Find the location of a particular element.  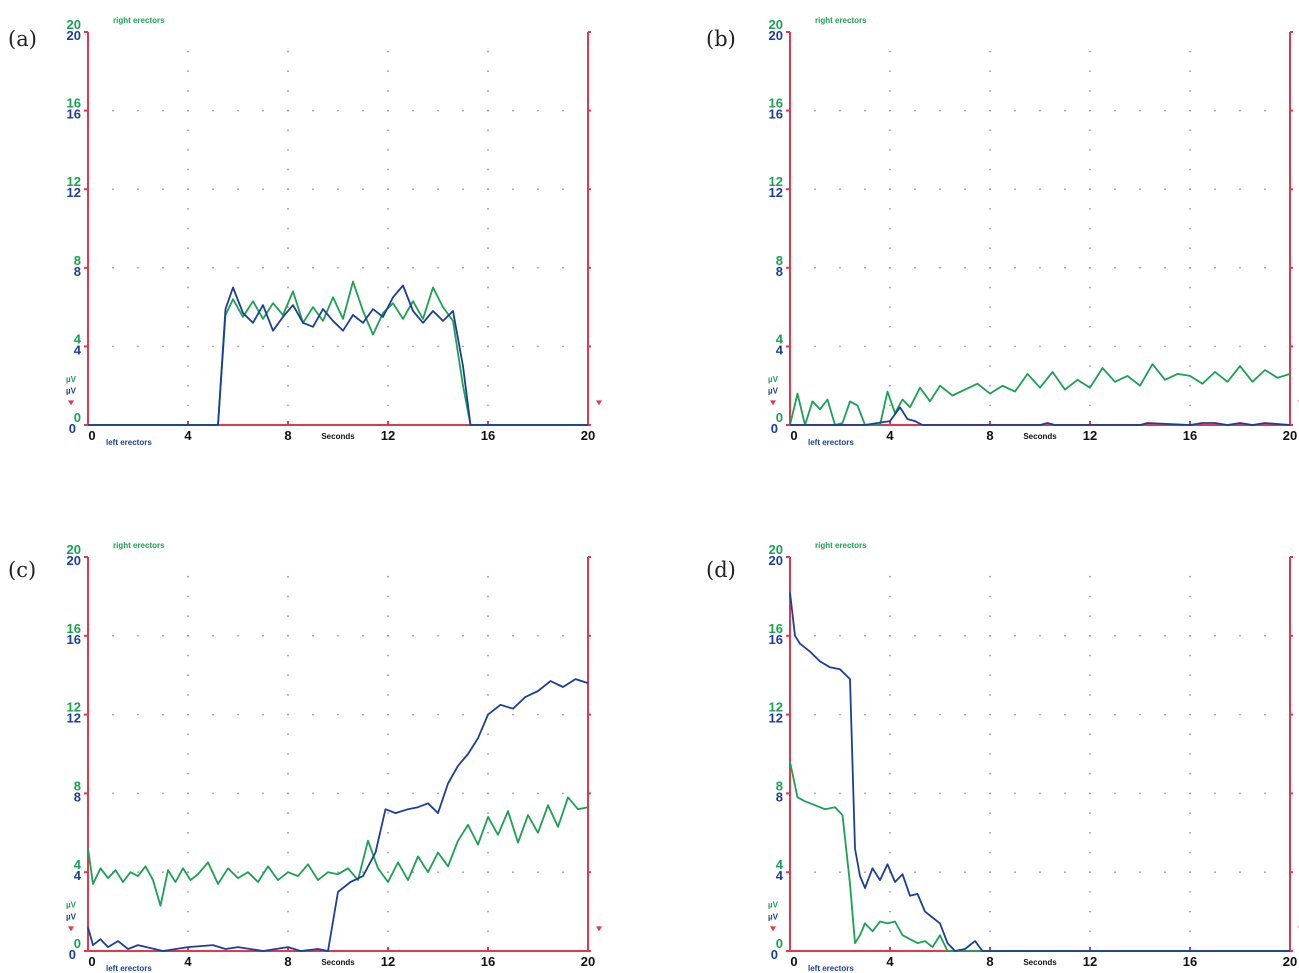

chart-2-series-0-line is located at coordinates (338, 851).